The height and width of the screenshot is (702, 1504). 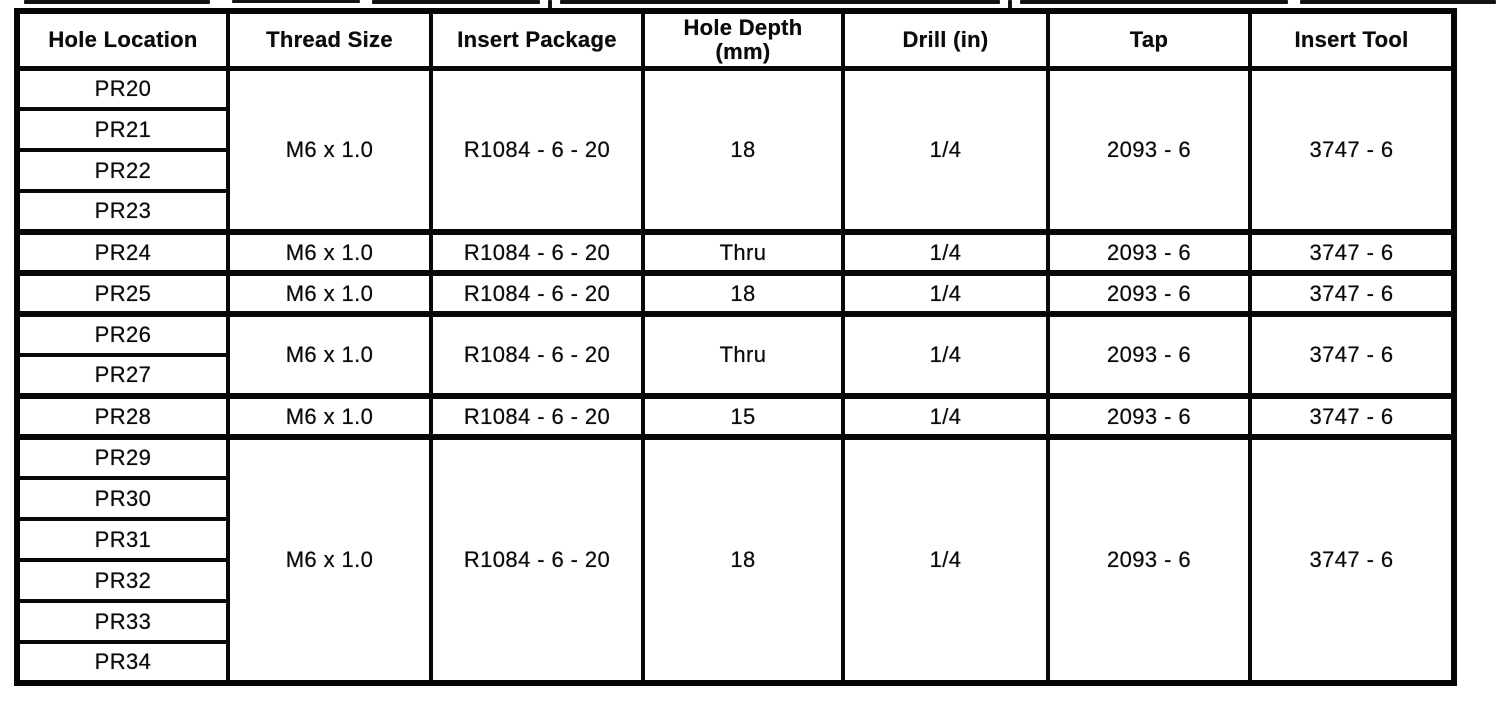 I want to click on cell-hole-location: PR32, so click(x=122, y=580).